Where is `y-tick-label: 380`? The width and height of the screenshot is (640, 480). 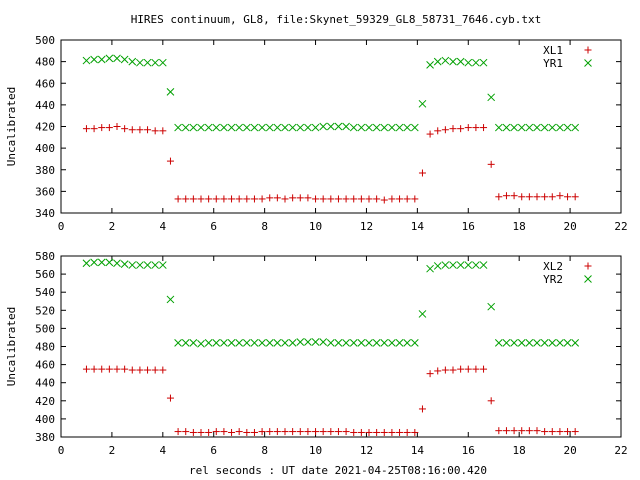 y-tick-label: 380 is located at coordinates (45, 170).